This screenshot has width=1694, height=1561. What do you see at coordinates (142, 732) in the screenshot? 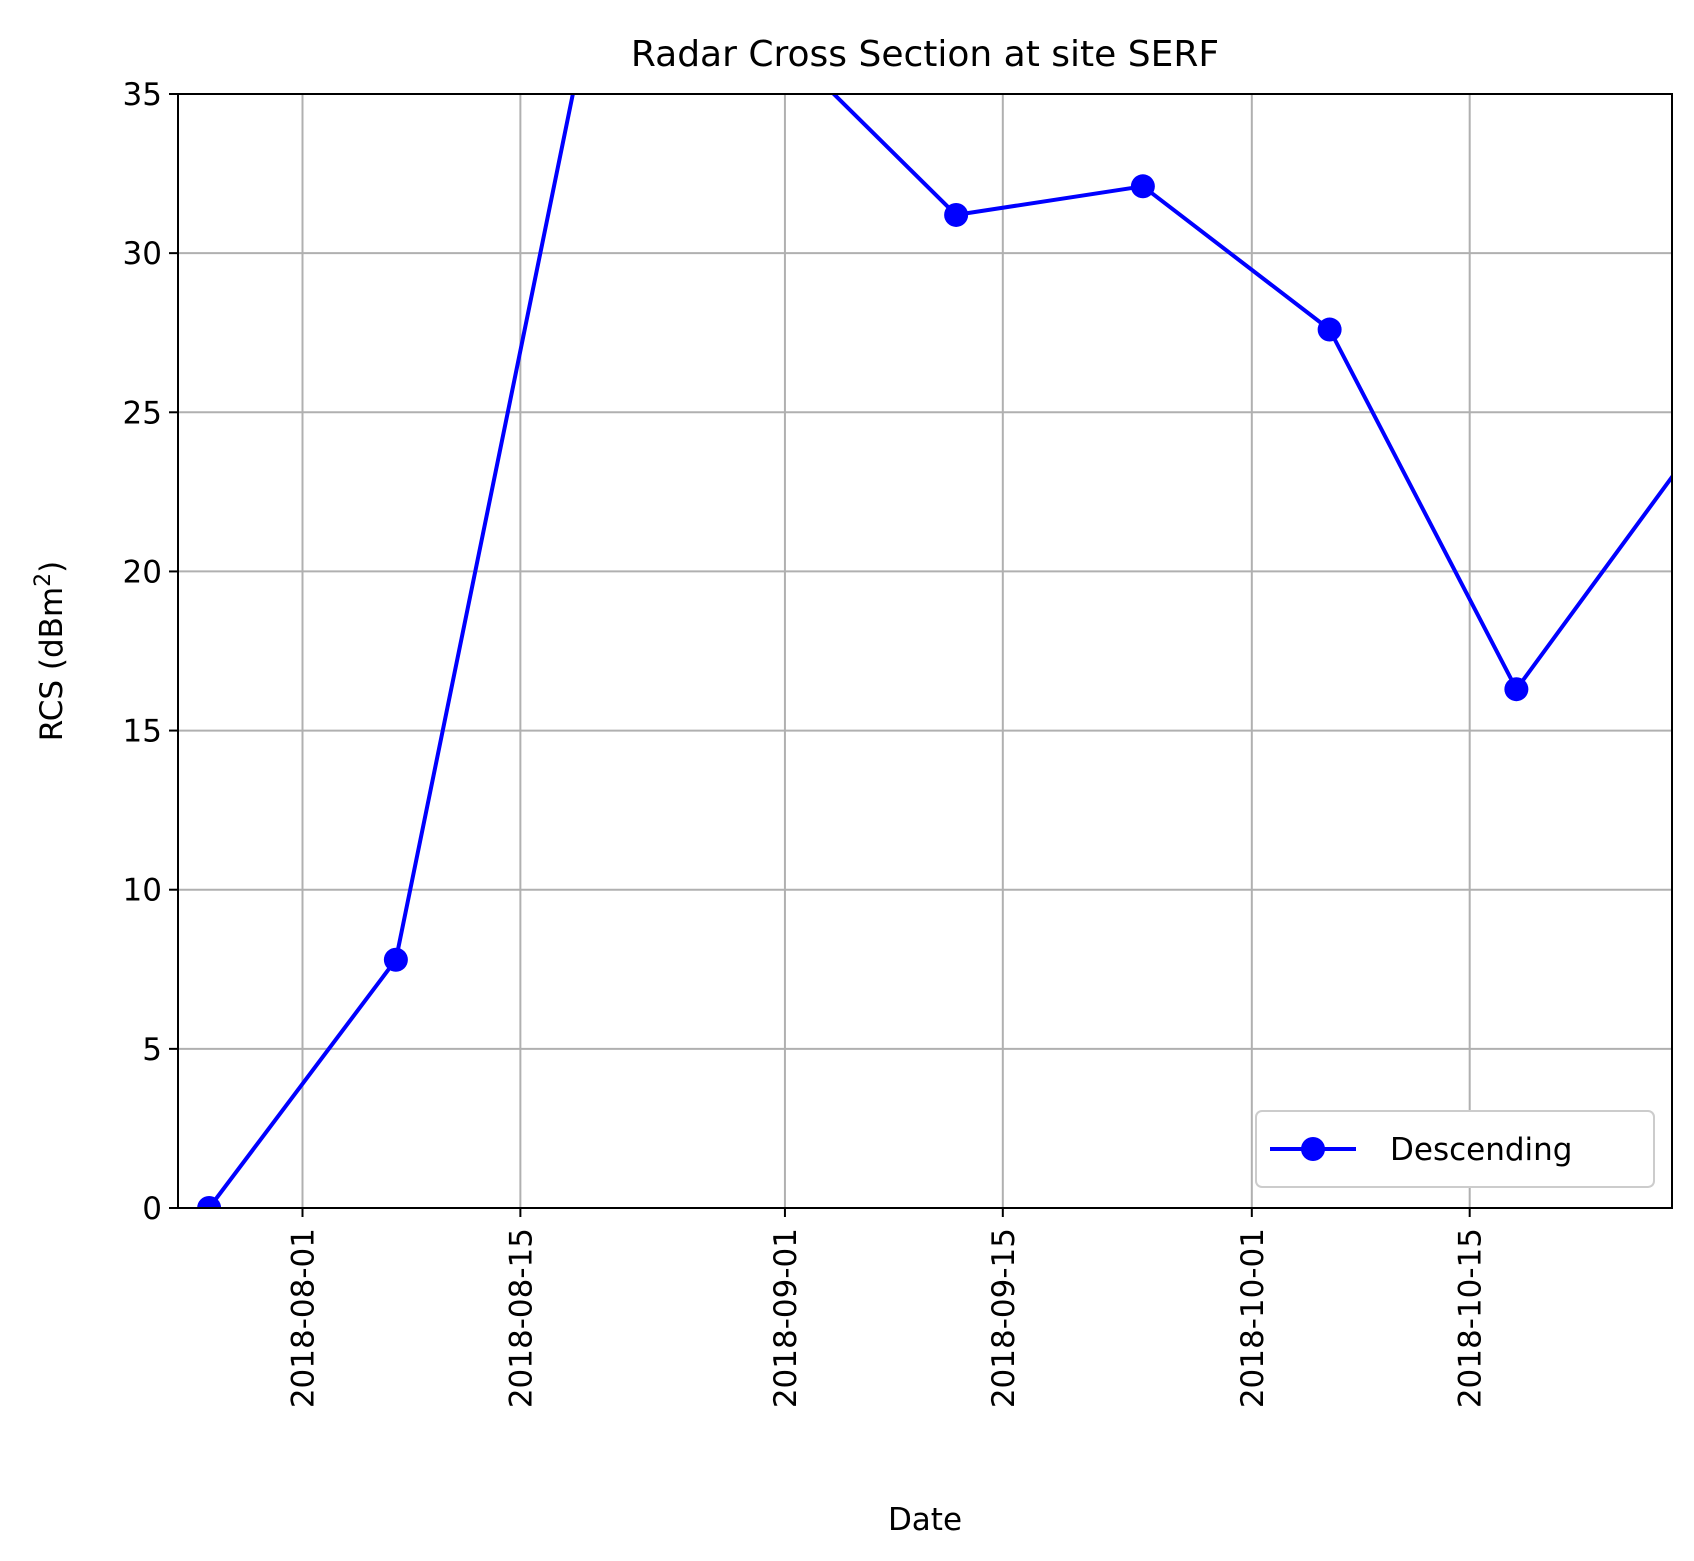
I see `y-tick-label: 15` at bounding box center [142, 732].